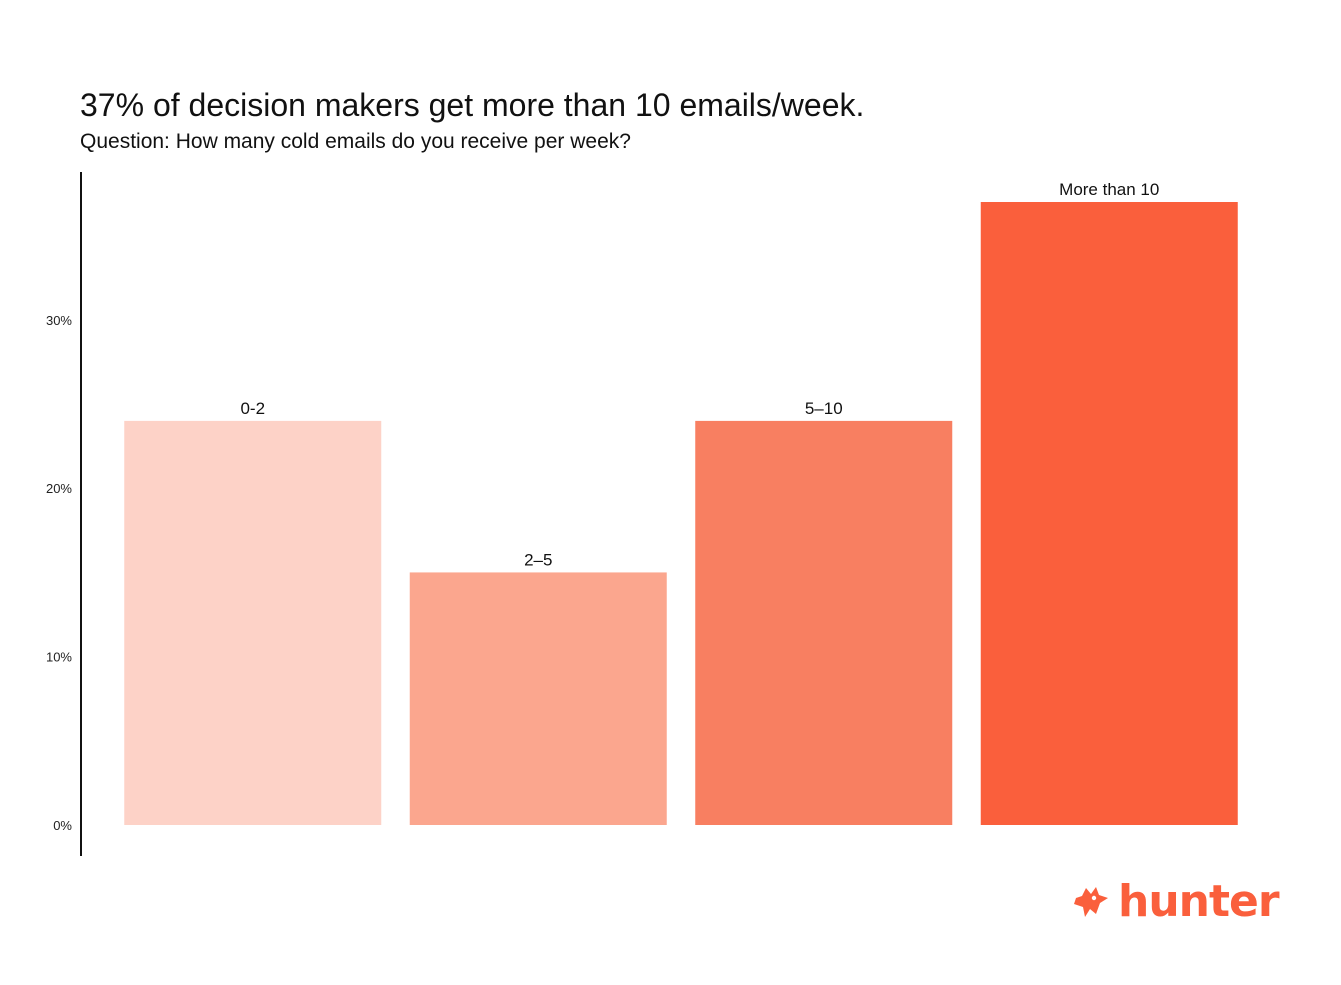  I want to click on y-tick-label: 20%, so click(59, 488).